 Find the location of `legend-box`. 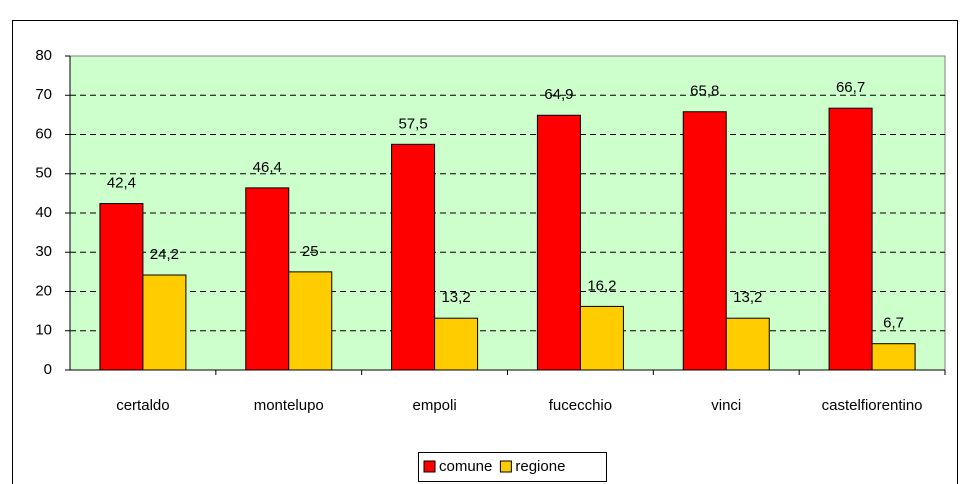

legend-box is located at coordinates (512, 467).